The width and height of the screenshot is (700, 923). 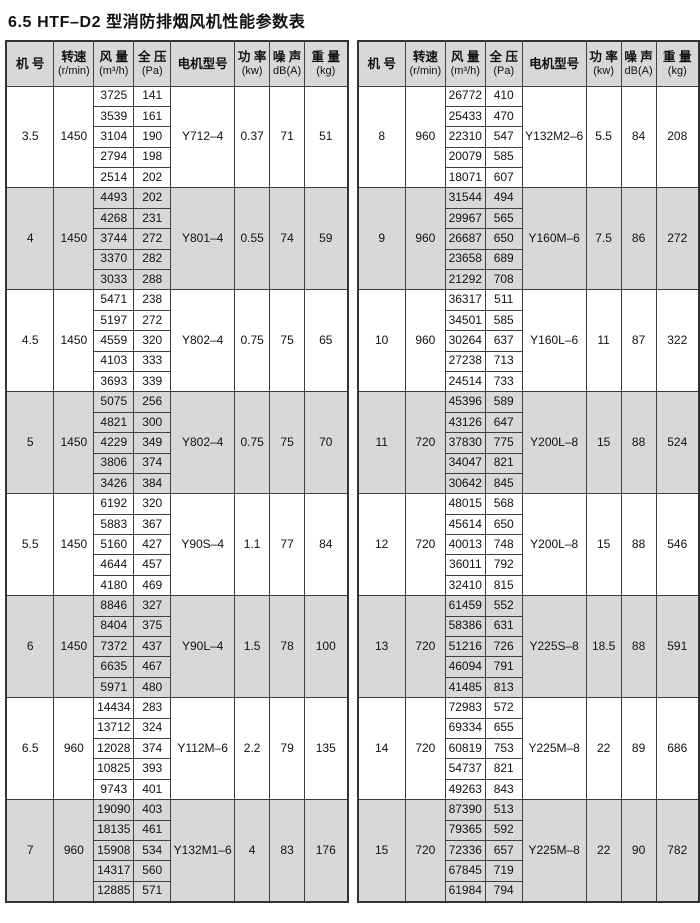 I want to click on cell-airflow: 43126, so click(x=465, y=422).